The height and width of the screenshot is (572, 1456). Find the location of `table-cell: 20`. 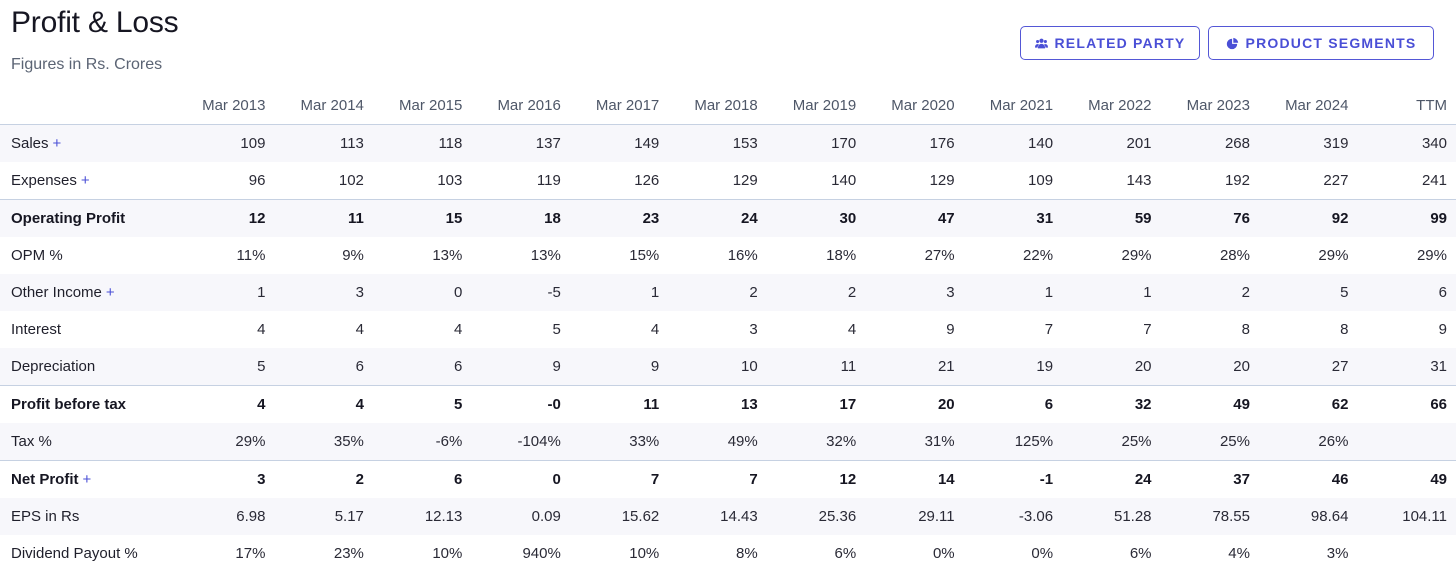

table-cell: 20 is located at coordinates (1111, 367).